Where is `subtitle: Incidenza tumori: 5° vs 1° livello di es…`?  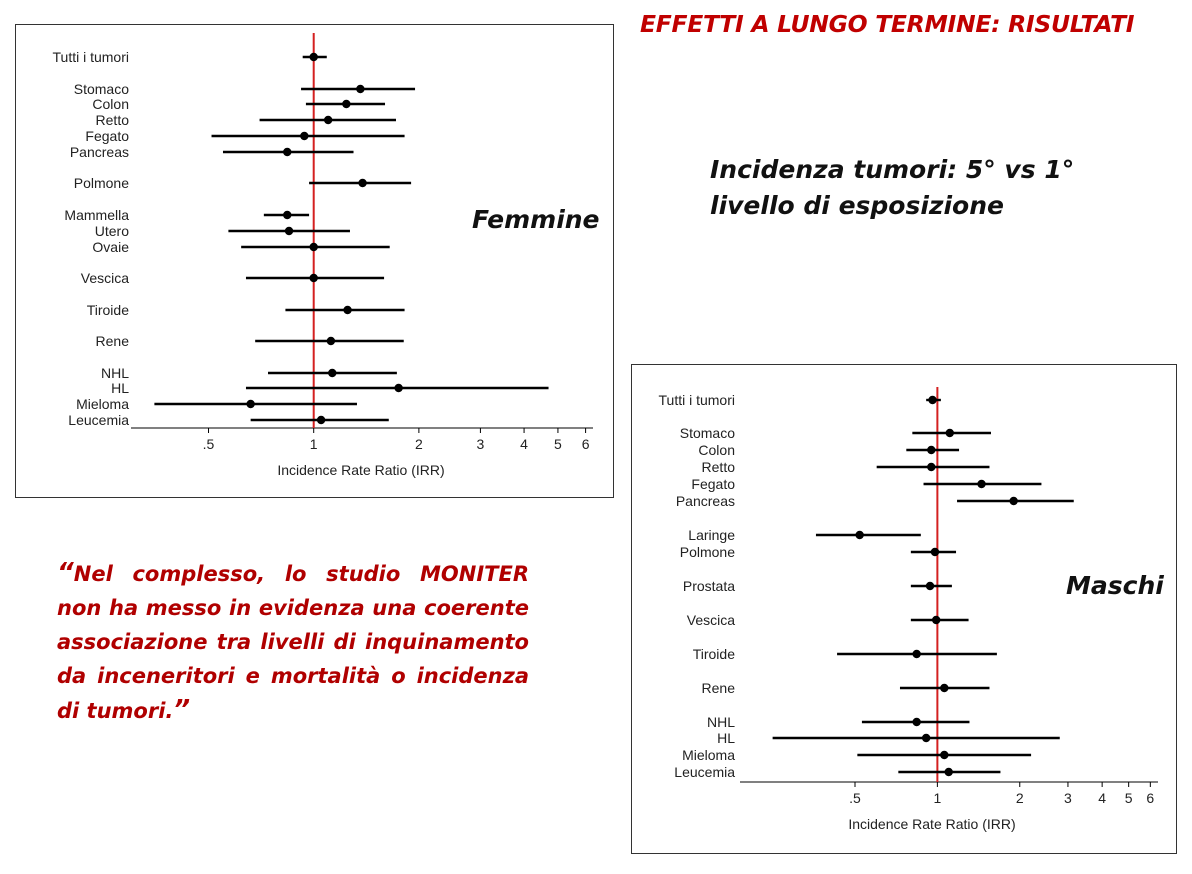 subtitle: Incidenza tumori: 5° vs 1° livello di es… is located at coordinates (920, 188).